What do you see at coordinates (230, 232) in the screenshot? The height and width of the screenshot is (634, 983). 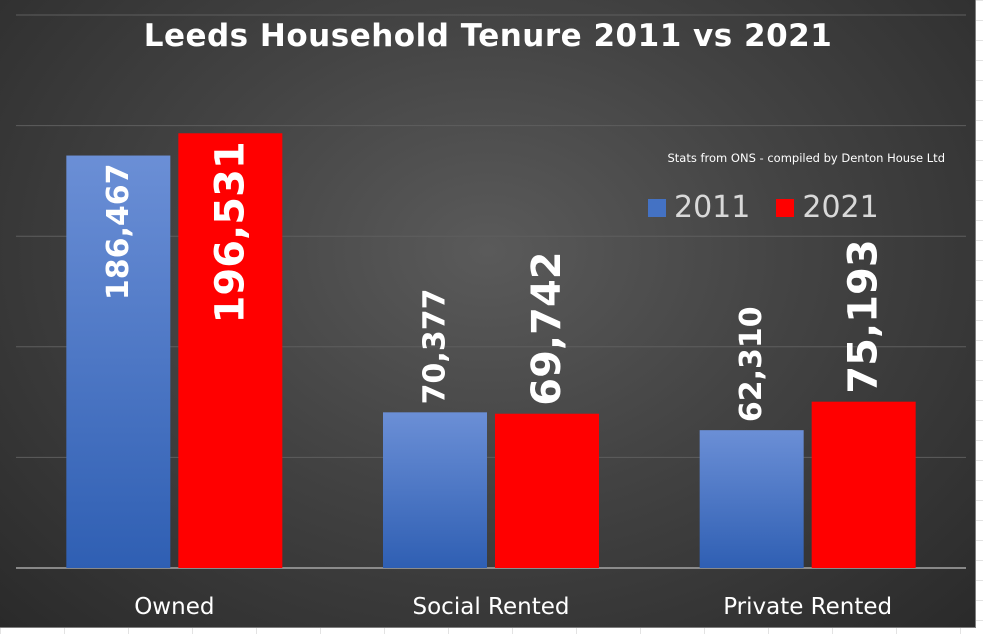 I see `data-label-2021-1: 196,531` at bounding box center [230, 232].